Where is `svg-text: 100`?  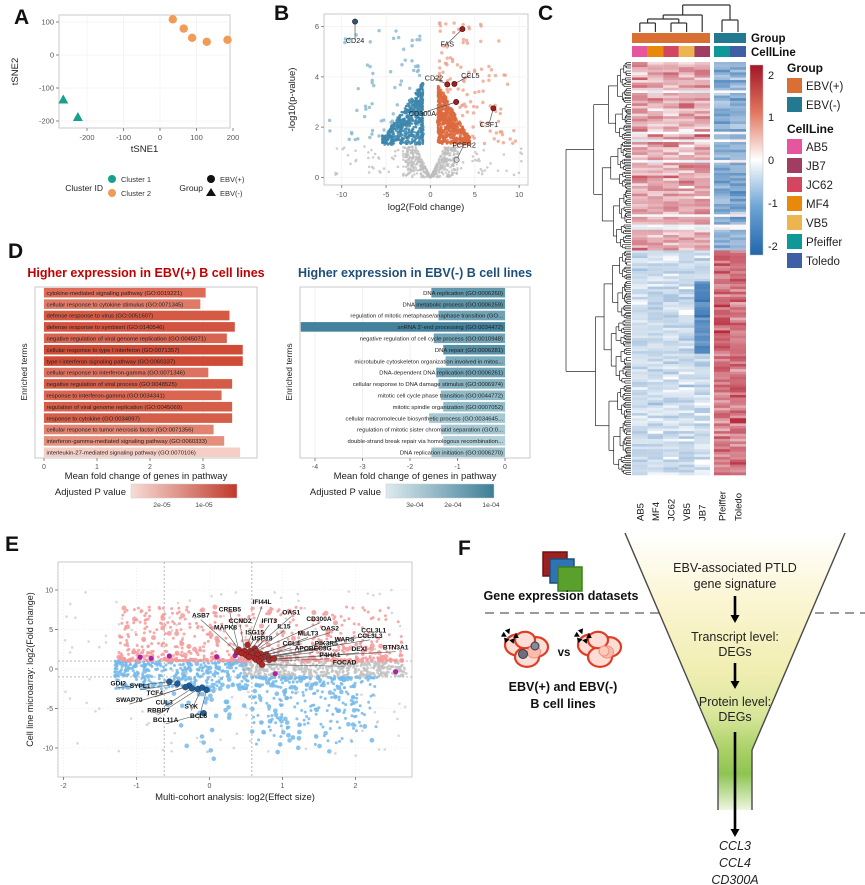
svg-text: 100 is located at coordinates (47, 22).